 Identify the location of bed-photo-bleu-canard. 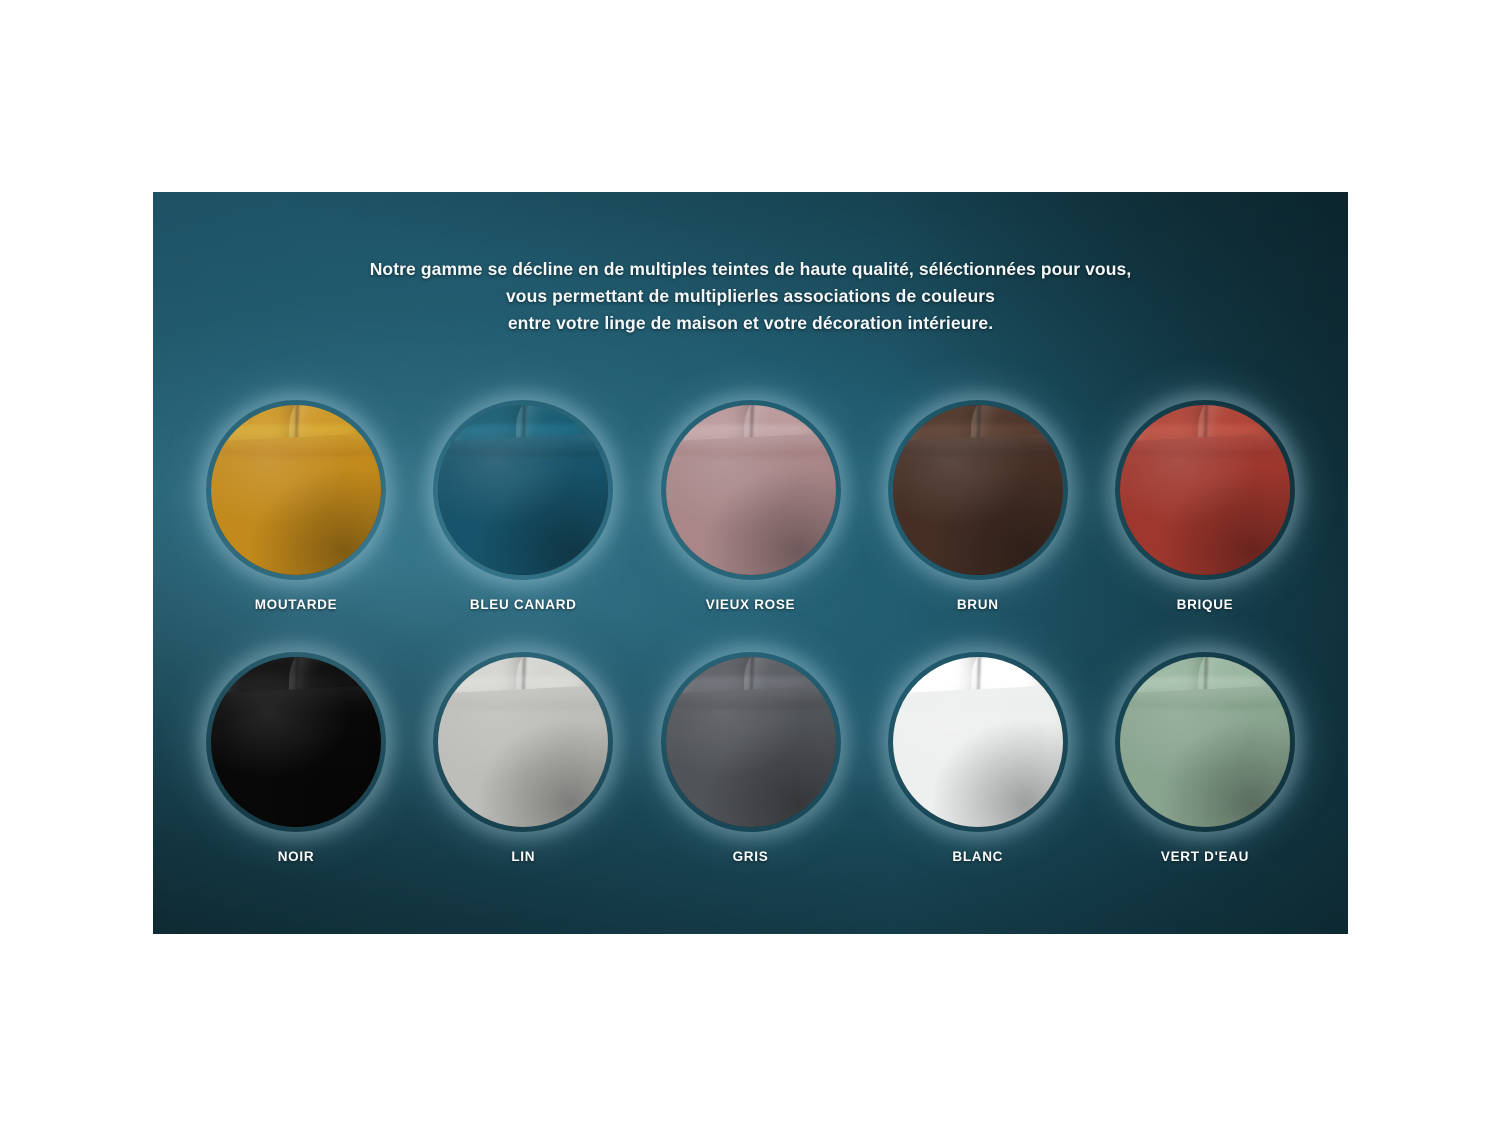
(523, 490).